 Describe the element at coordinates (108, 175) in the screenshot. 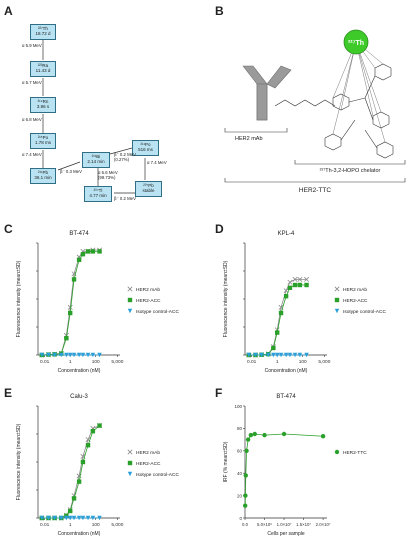

I see `decay-label-7: α 6.6 MeV (99.73%)` at that location.